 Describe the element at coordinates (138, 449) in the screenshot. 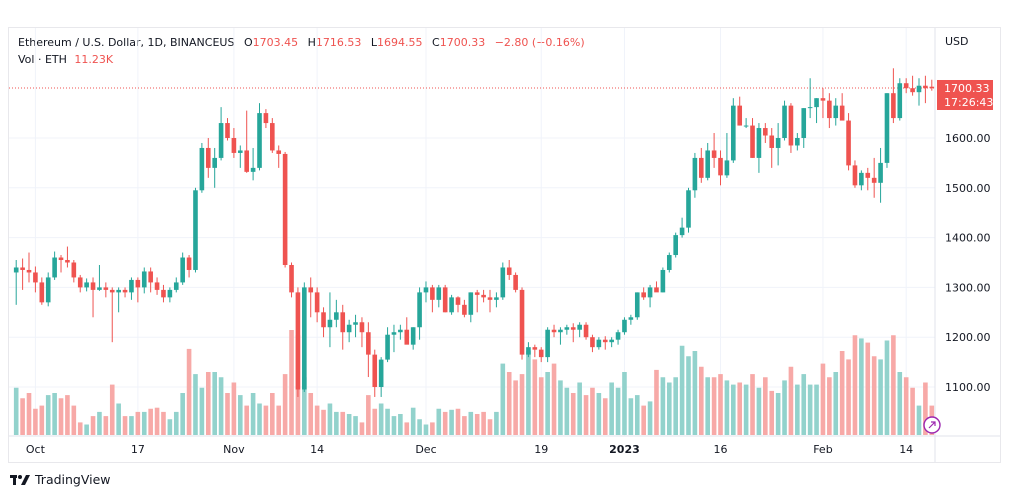

I see `time-tick-label: 17` at that location.